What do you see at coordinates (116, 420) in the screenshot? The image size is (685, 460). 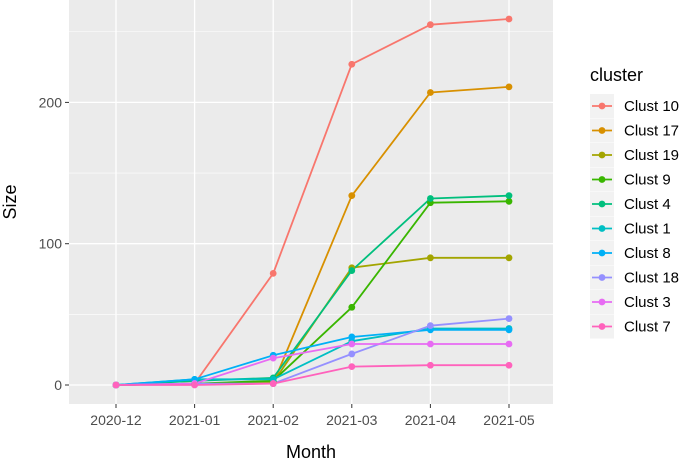 I see `x-tick-label: 2020-12` at bounding box center [116, 420].